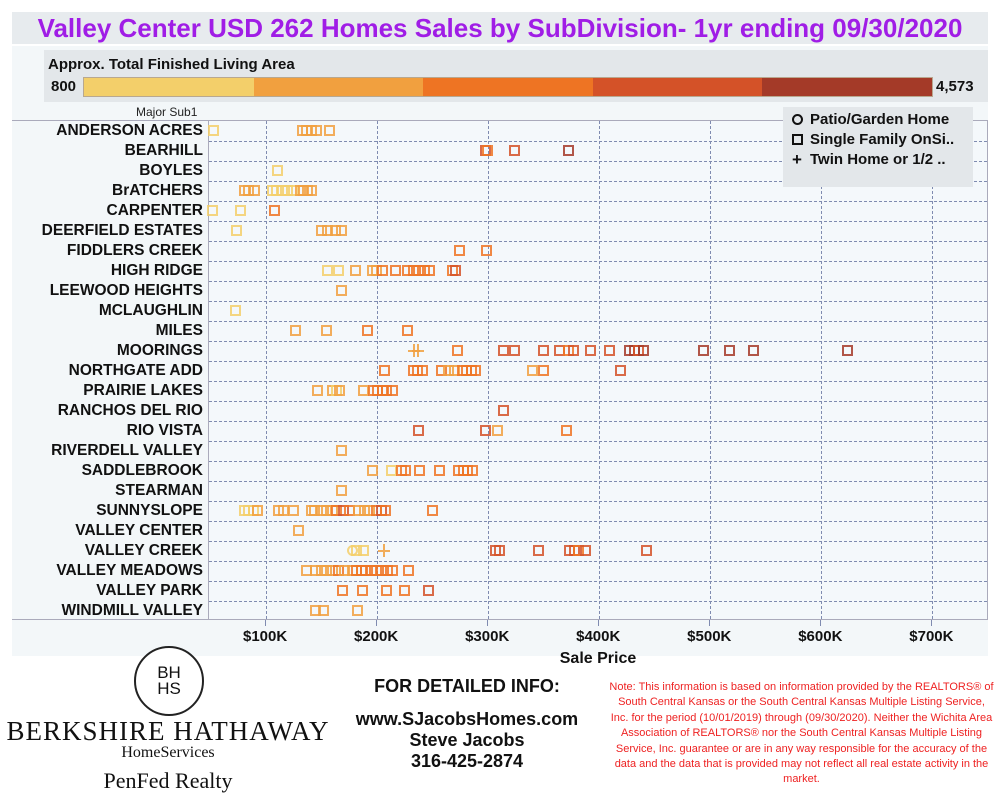  I want to click on contact-website: www.SJacobsHomes.com, so click(467, 719).